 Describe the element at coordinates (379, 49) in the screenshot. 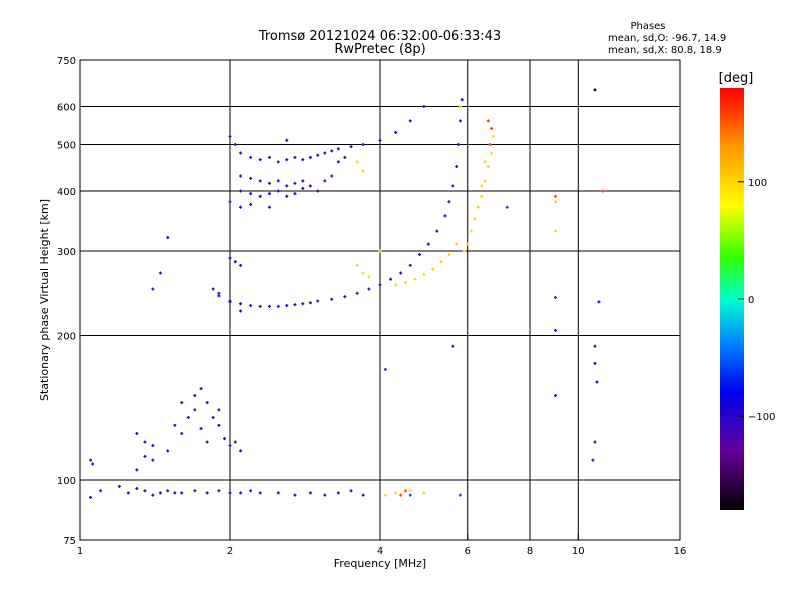

I see `chart-subtitle: RwPretec (8p)` at that location.